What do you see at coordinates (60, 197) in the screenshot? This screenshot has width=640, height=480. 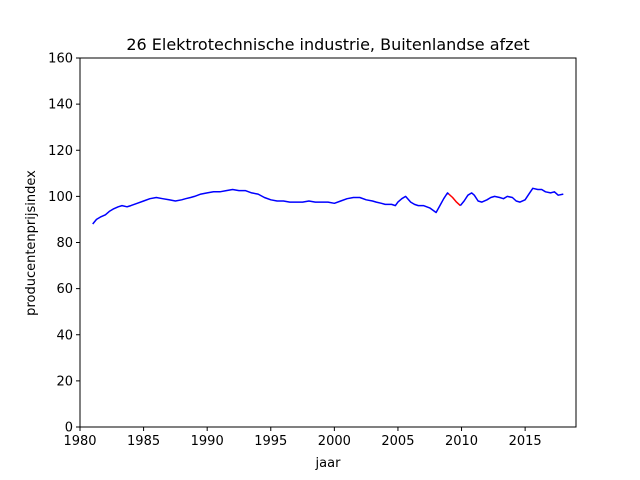 I see `y-tick-label: 100` at bounding box center [60, 197].